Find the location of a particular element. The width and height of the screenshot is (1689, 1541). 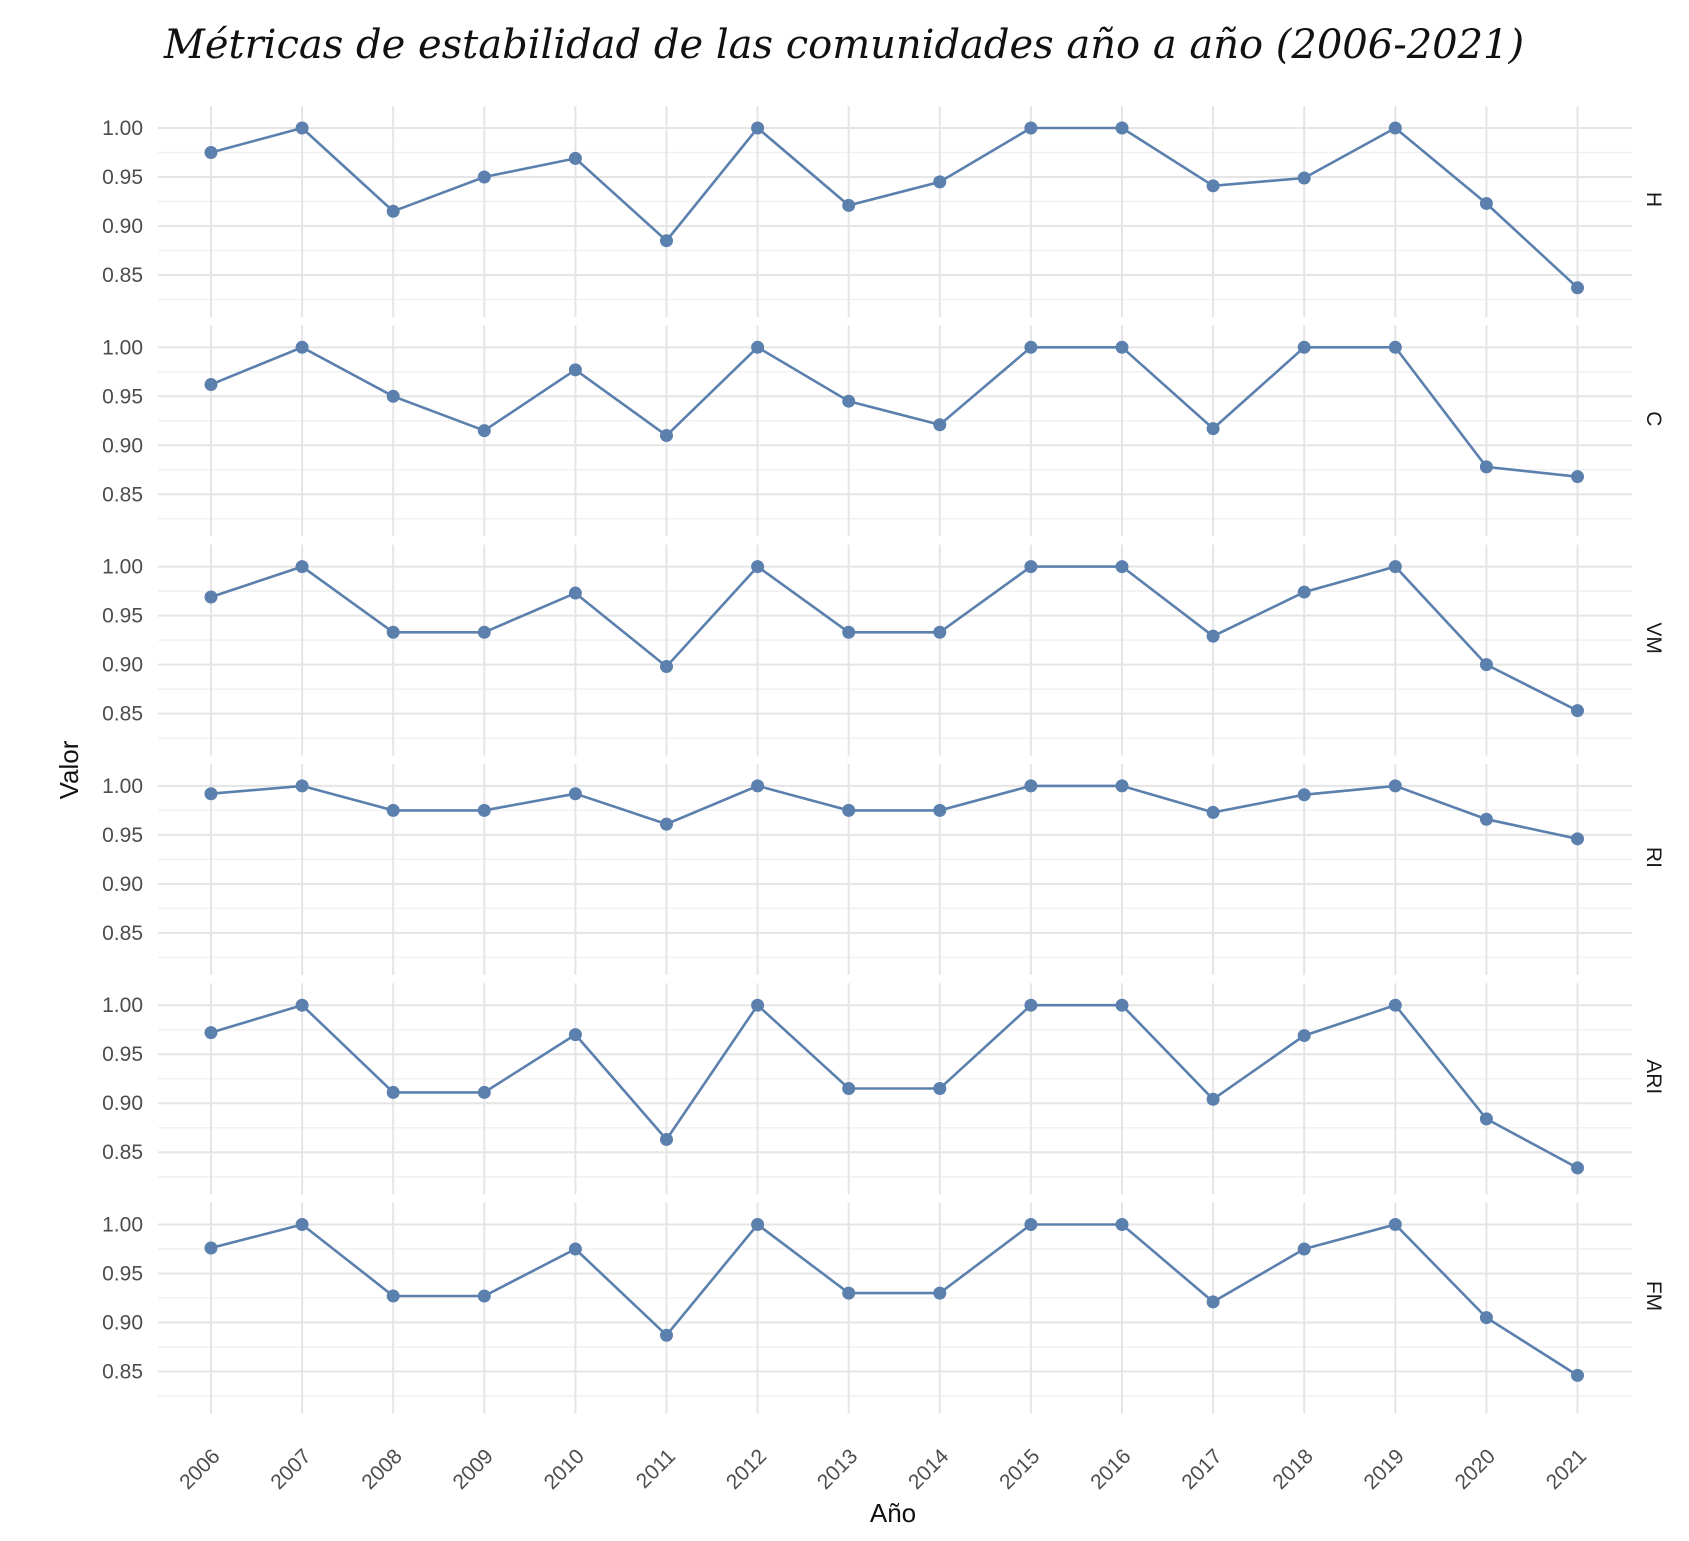

x-tick-label: 2006 is located at coordinates (199, 1469).